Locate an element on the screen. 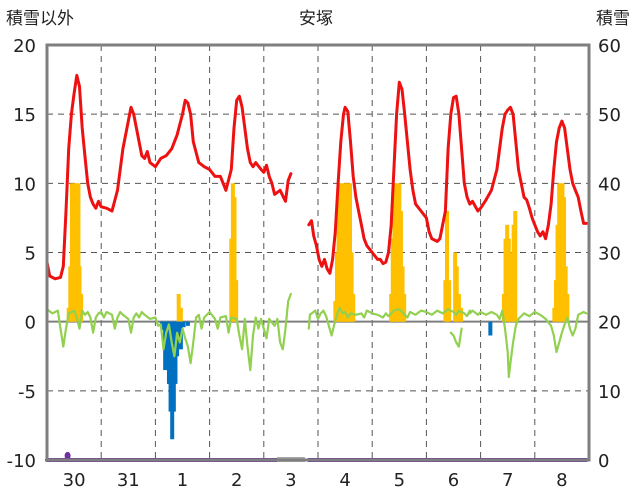 This screenshot has width=636, height=501. right-tick-label: 60 is located at coordinates (609, 46).